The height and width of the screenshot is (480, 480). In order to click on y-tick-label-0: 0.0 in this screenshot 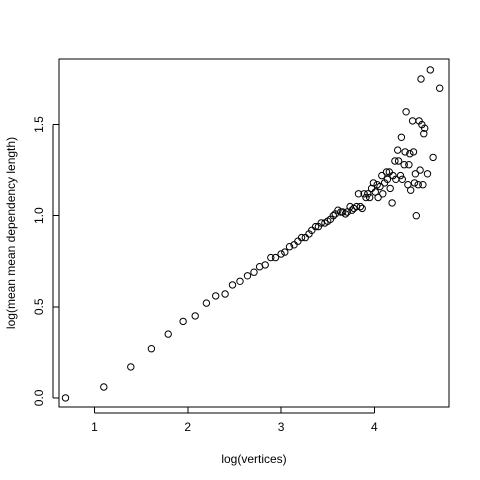, I will do `click(39, 397)`.